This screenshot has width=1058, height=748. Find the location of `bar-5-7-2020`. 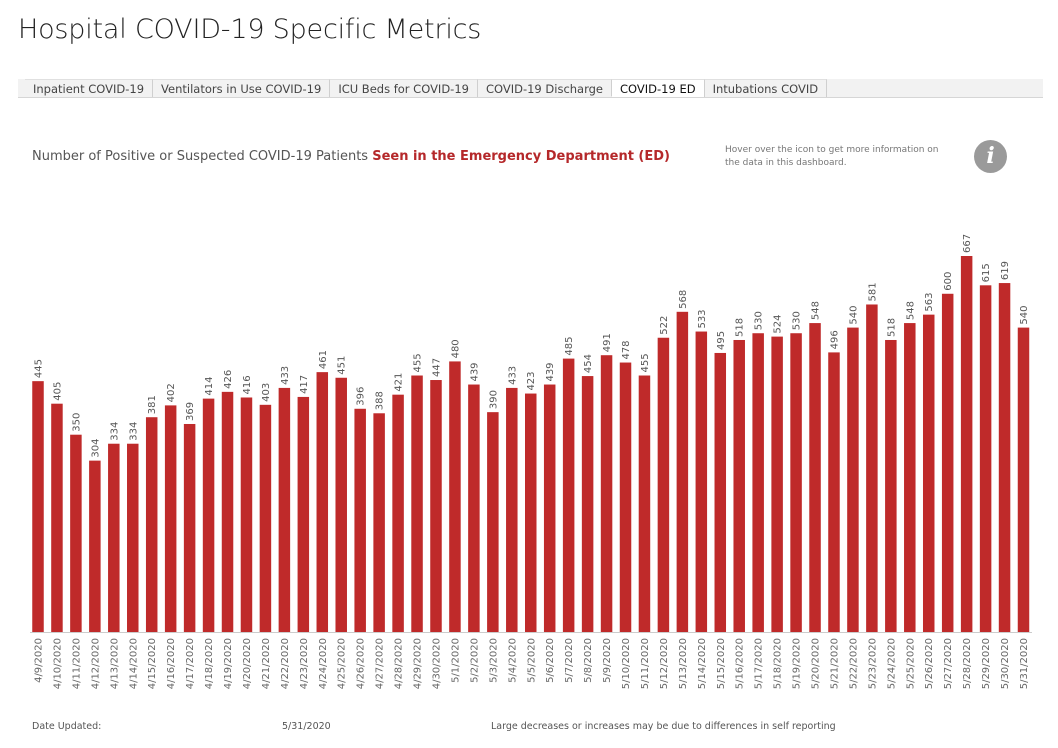

bar-5-7-2020 is located at coordinates (568, 495).